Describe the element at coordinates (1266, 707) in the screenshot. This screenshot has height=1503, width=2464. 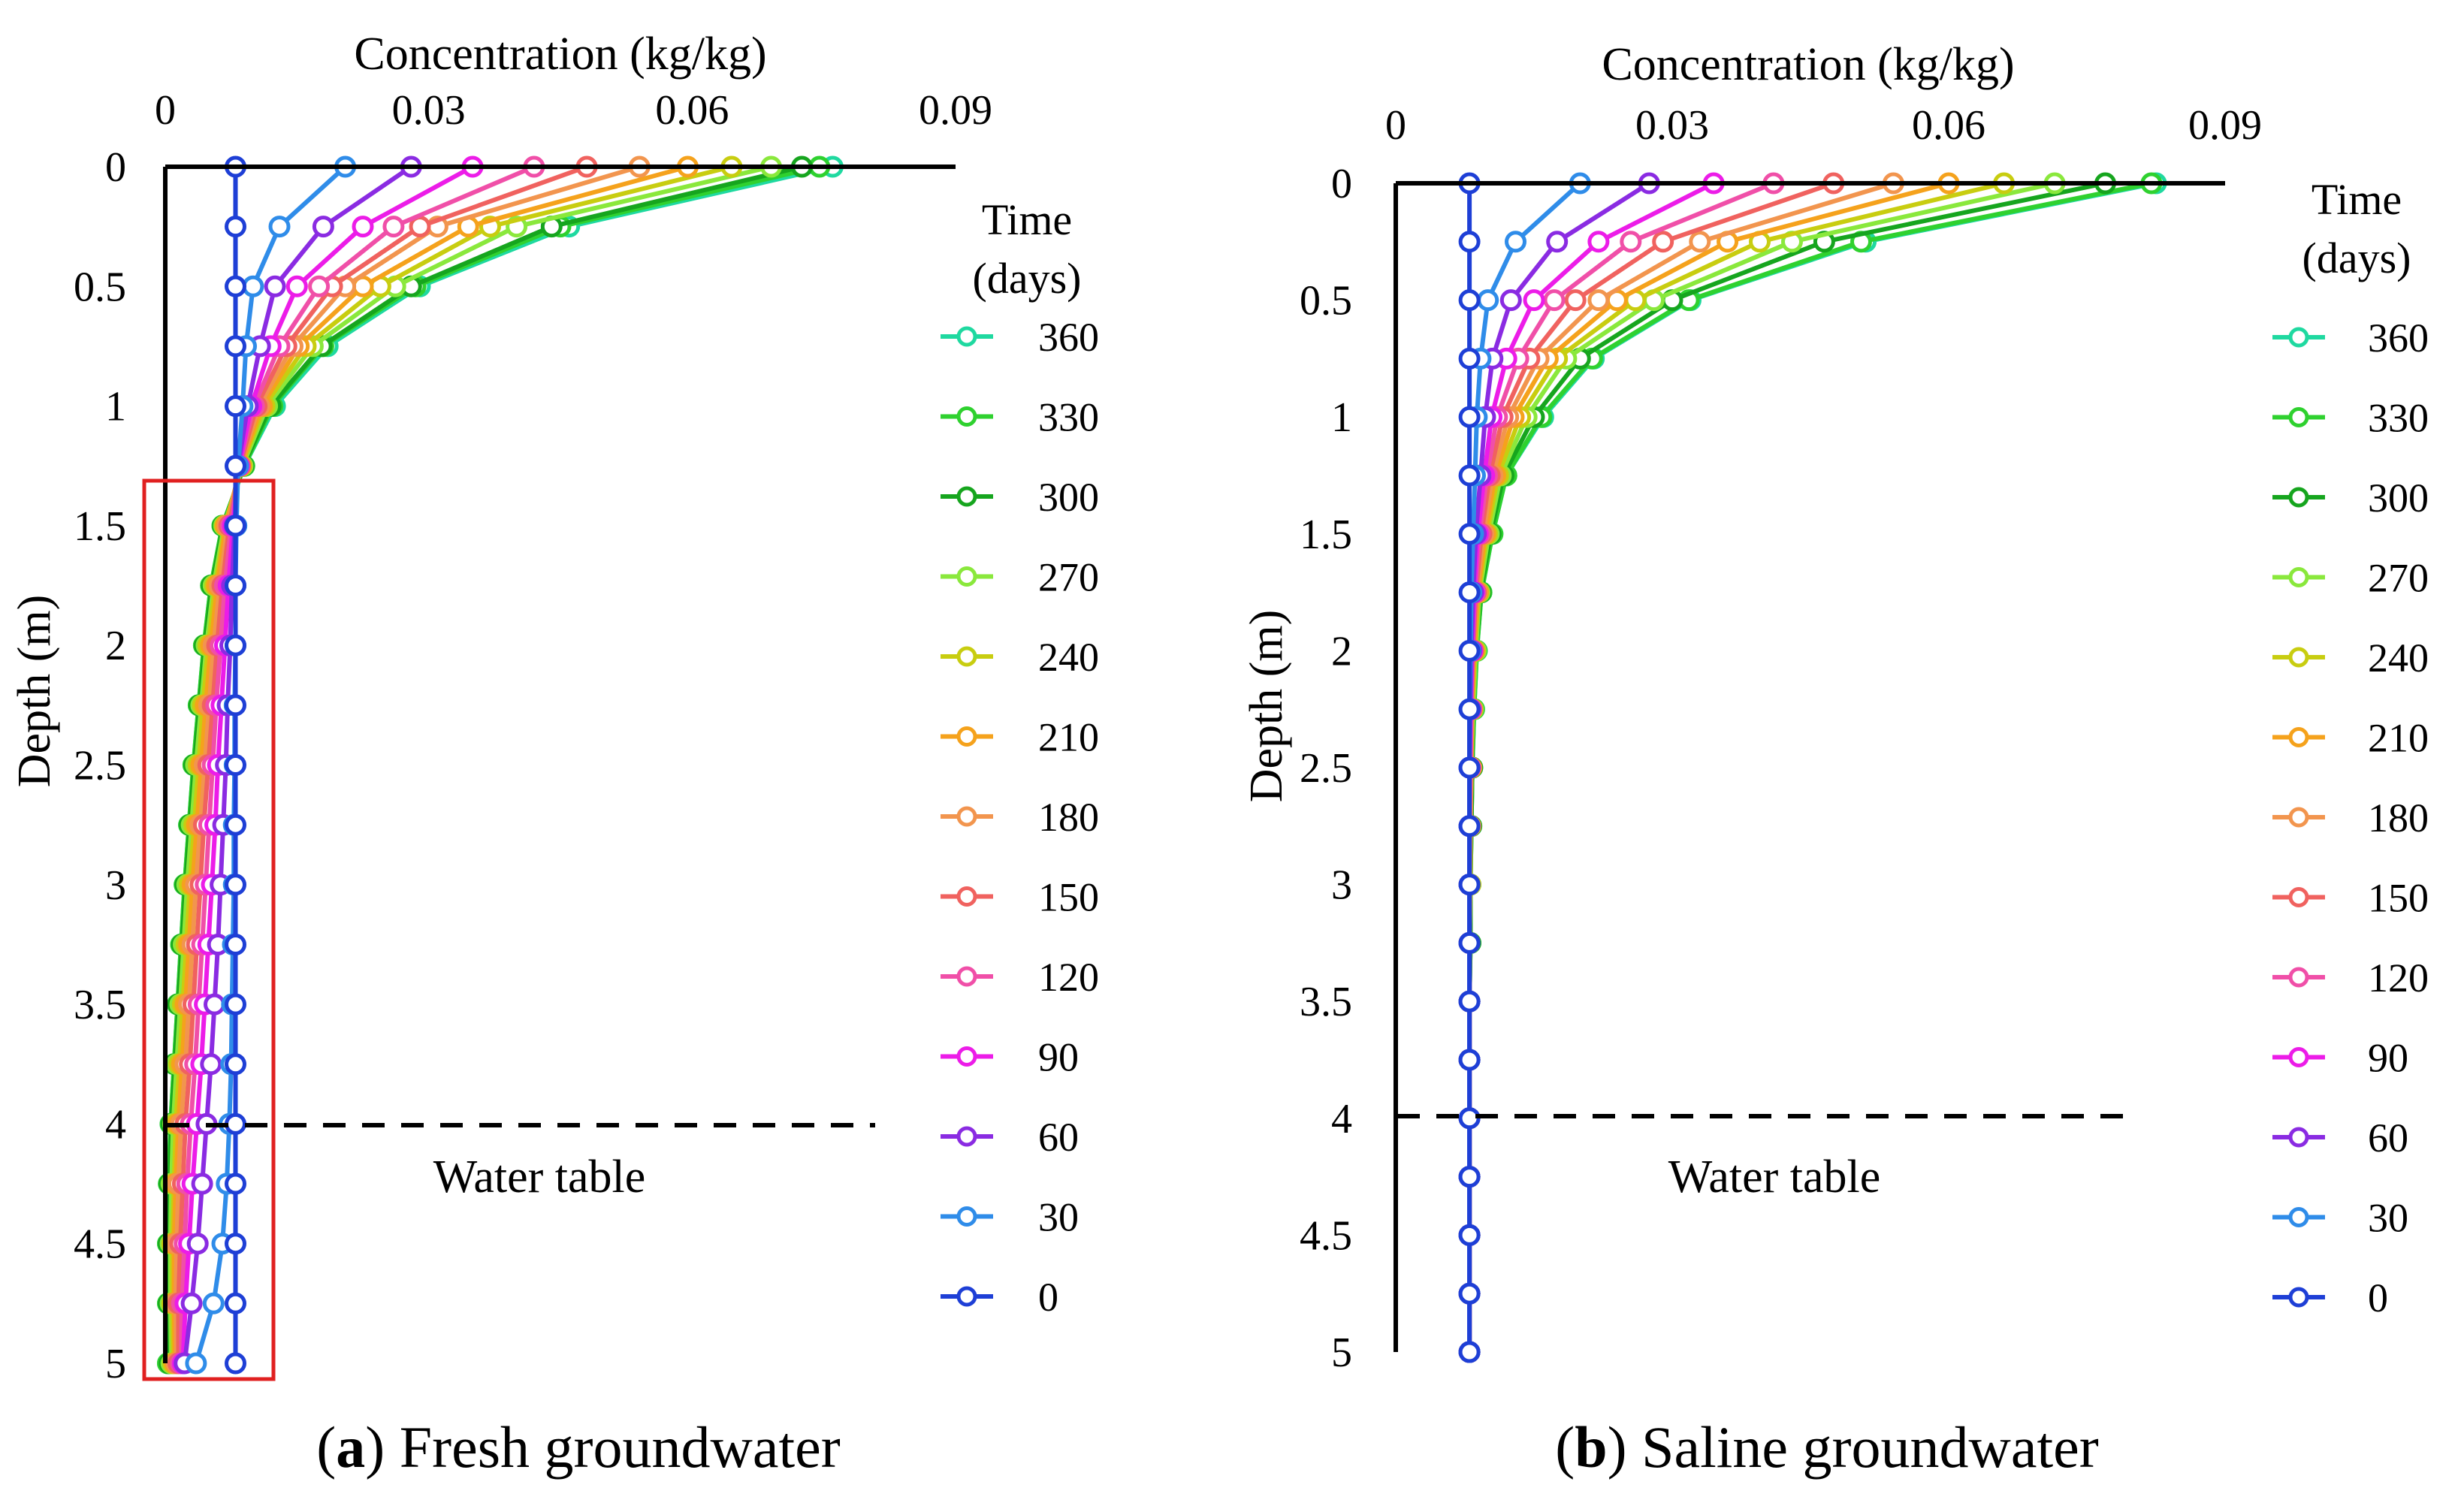
I see `panel-b-y-axis-title: Depth (m)` at that location.